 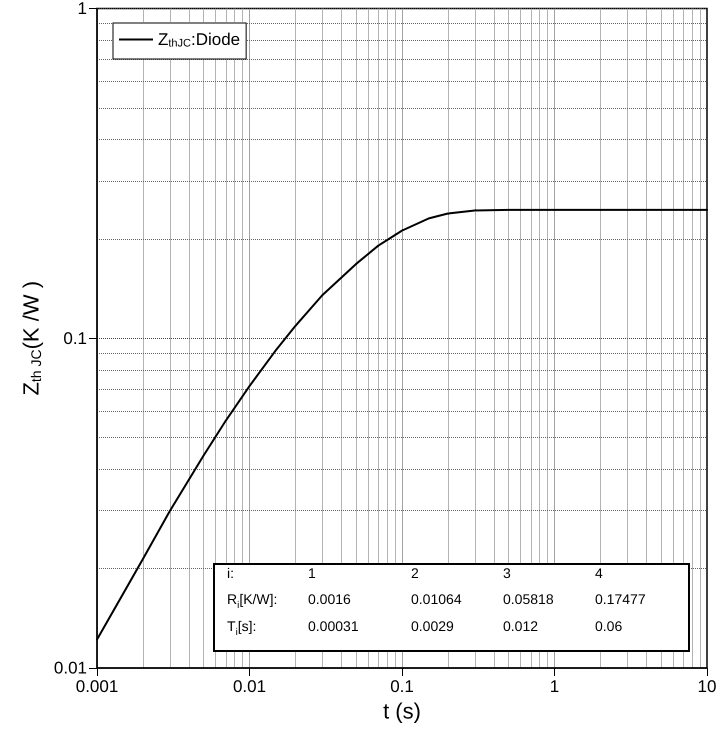 What do you see at coordinates (402, 686) in the screenshot?
I see `x-tick-label: 0.1` at bounding box center [402, 686].